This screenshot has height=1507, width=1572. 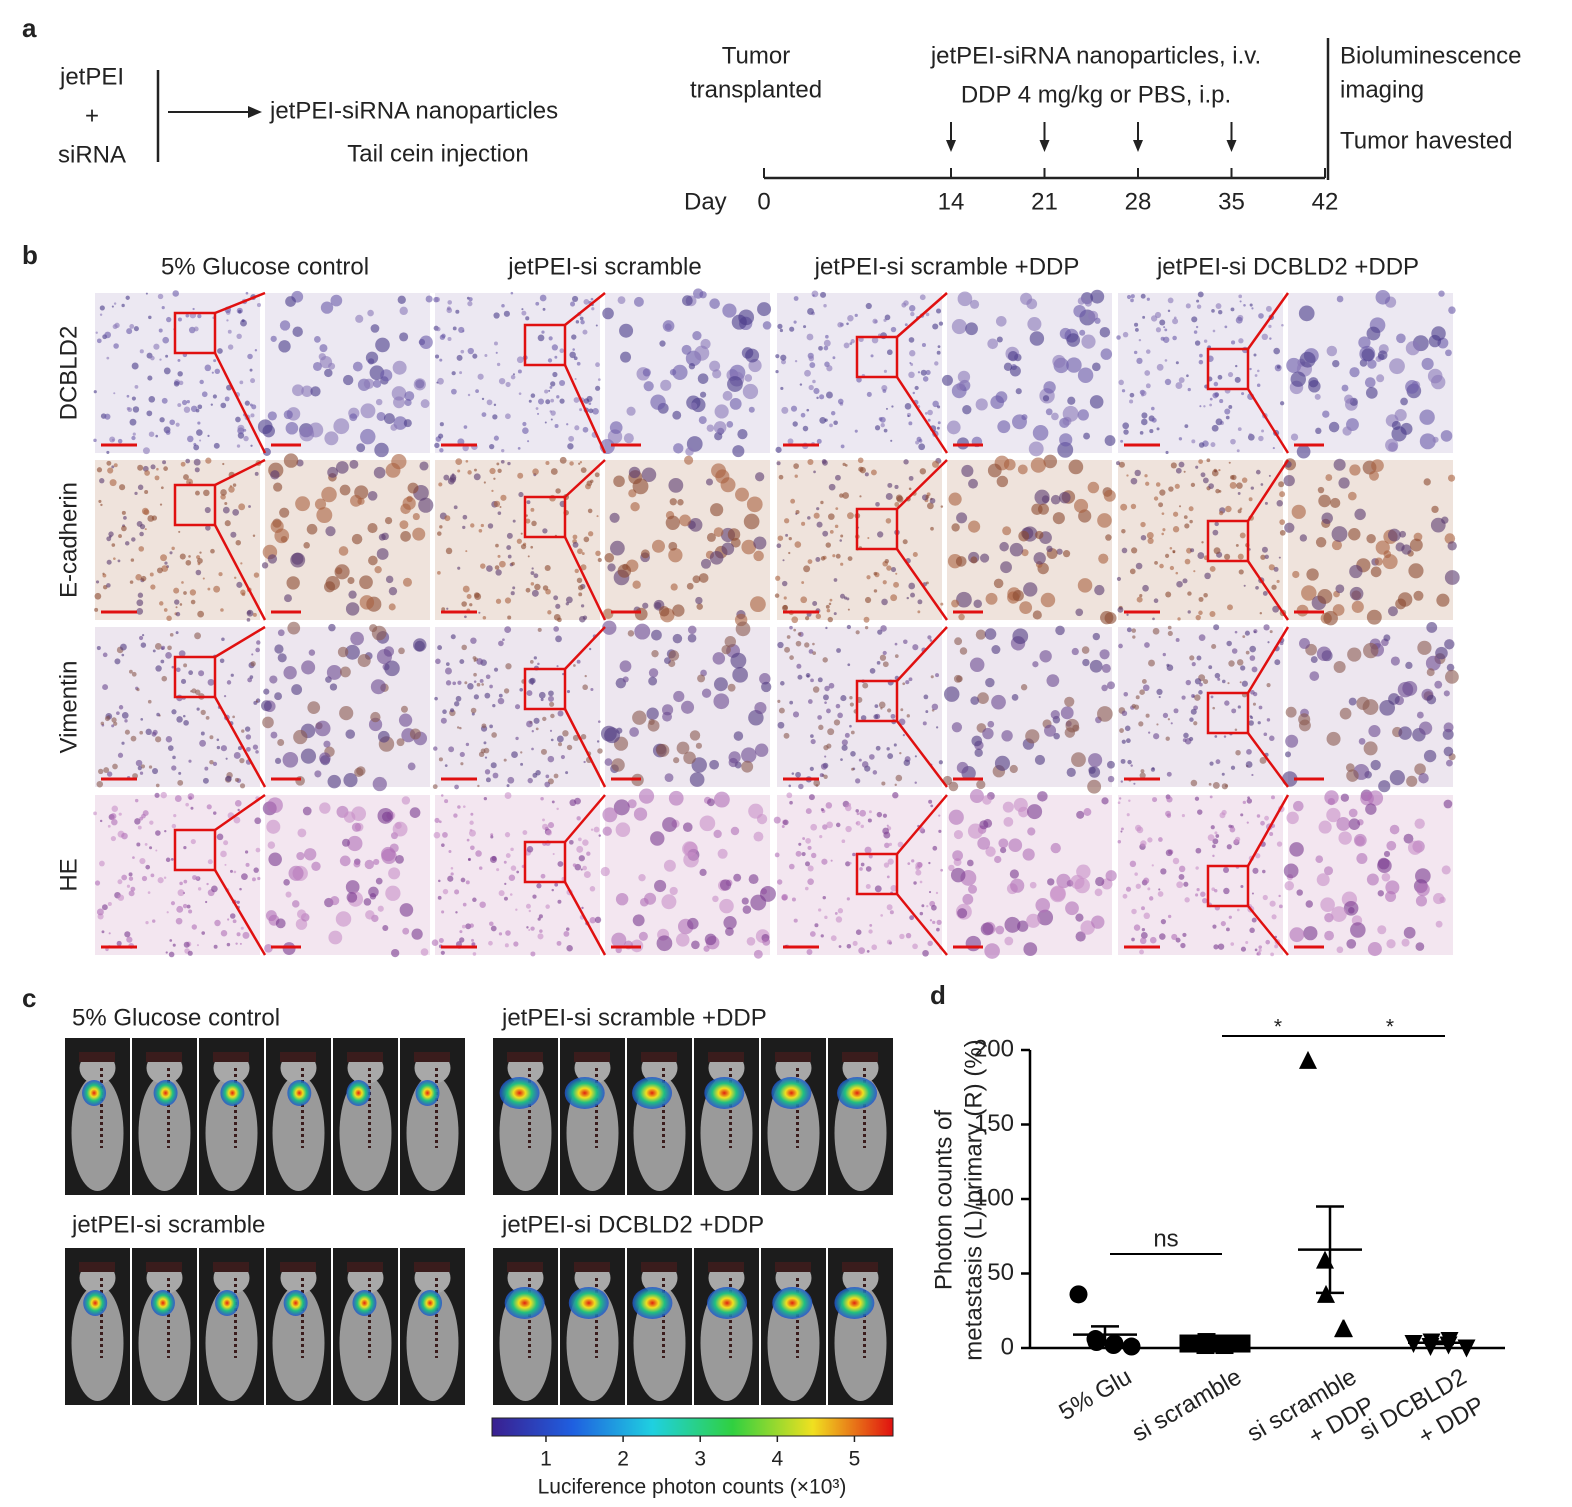 What do you see at coordinates (165, 1093) in the screenshot?
I see `signal` at bounding box center [165, 1093].